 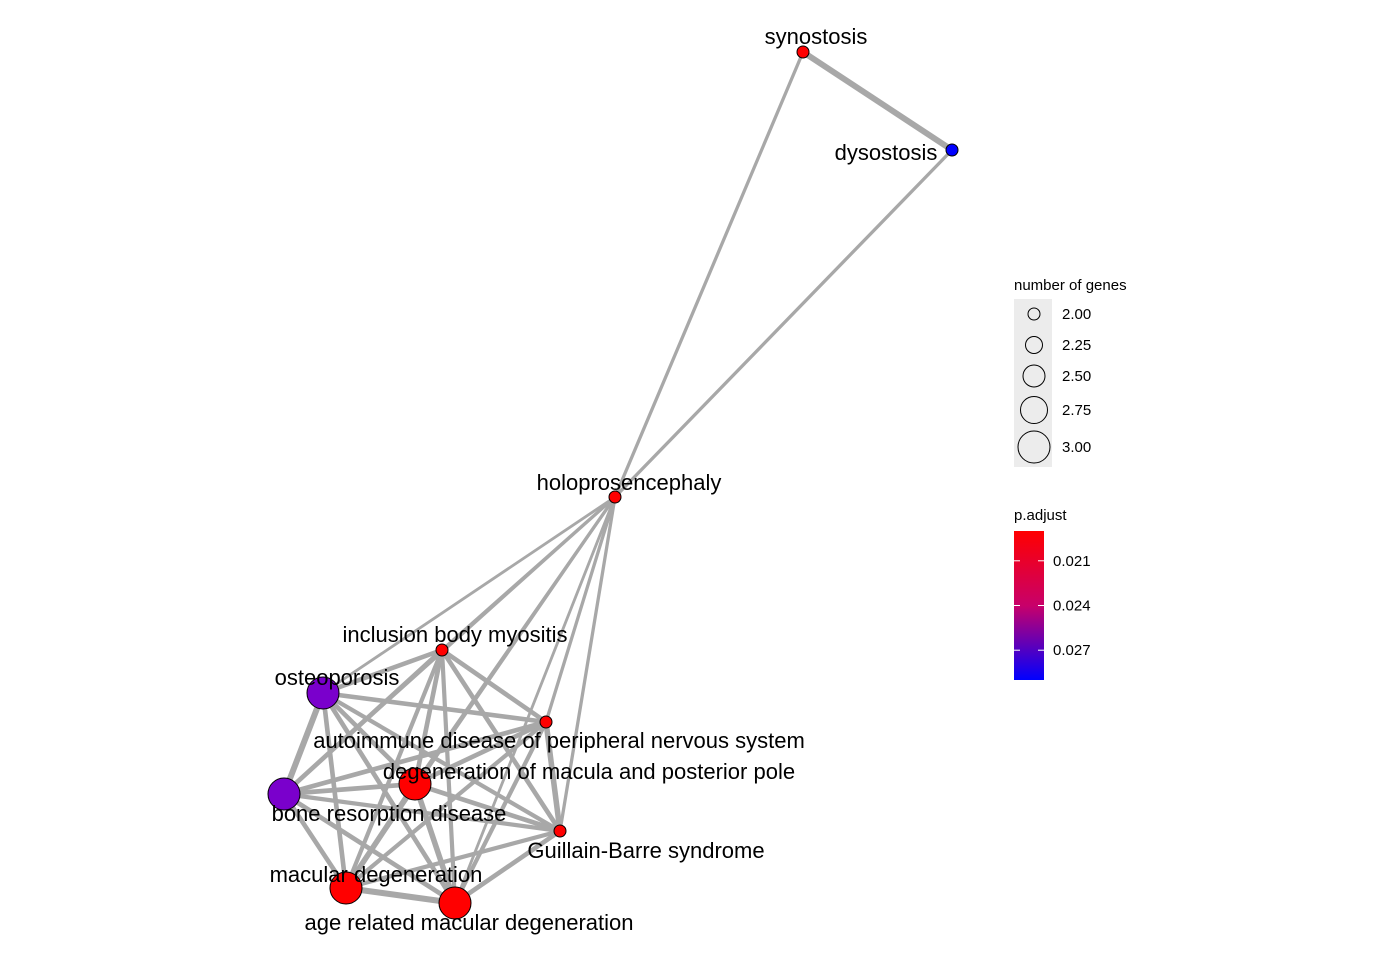 What do you see at coordinates (1076, 376) in the screenshot?
I see `legend-size-label-2: 2.50` at bounding box center [1076, 376].